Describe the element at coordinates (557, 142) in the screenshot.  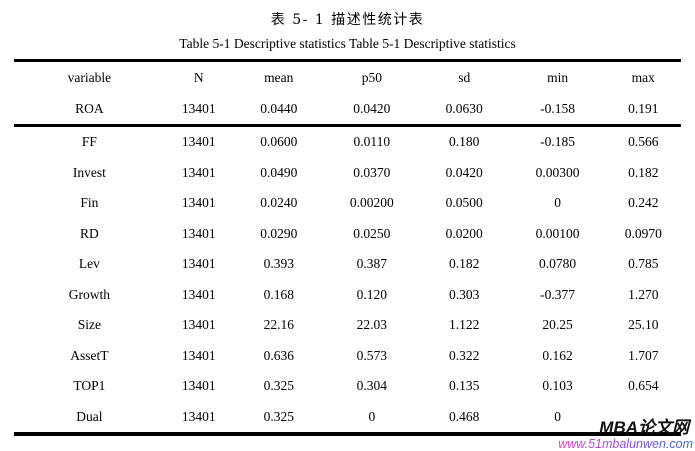
I see `value-cell: -0.185` at that location.